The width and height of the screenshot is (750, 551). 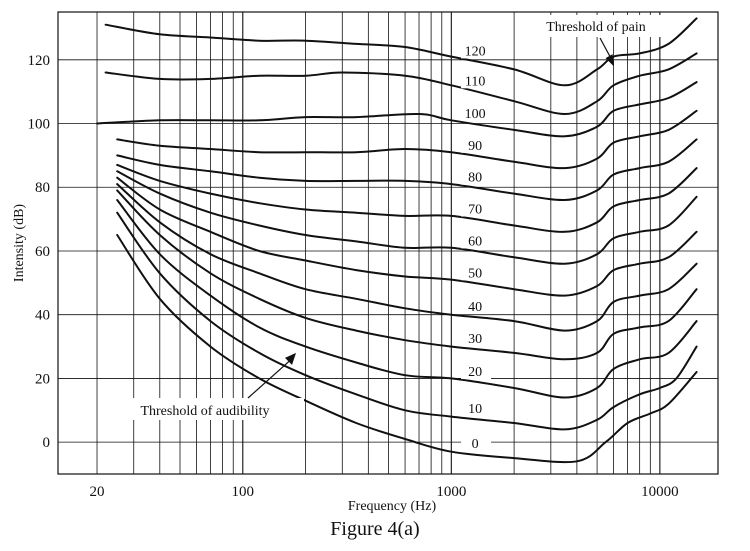 I want to click on curve-label-80: 80, so click(x=475, y=178).